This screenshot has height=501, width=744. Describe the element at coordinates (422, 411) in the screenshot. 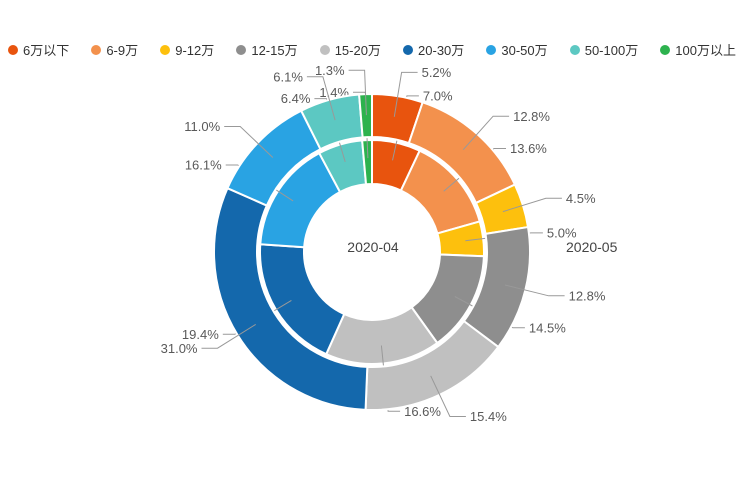

I see `slice-percent-label: 16.6%` at that location.